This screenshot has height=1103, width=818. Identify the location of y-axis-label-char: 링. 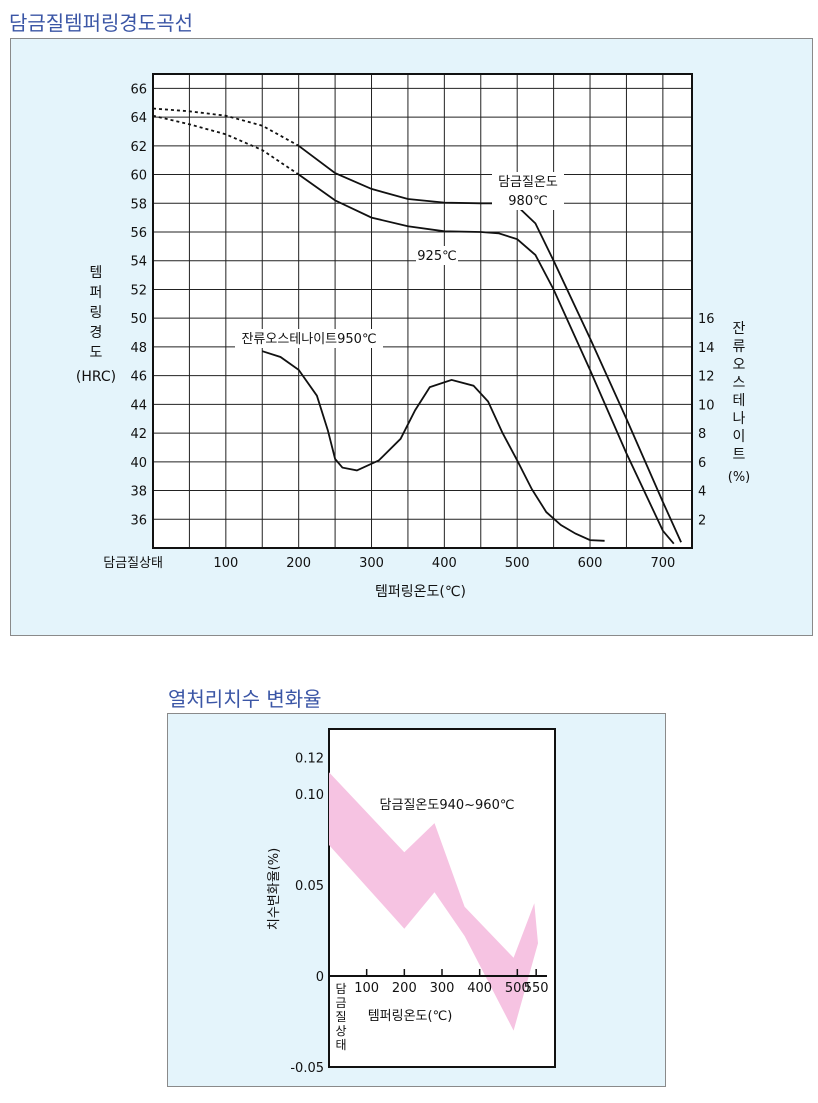
(96, 313).